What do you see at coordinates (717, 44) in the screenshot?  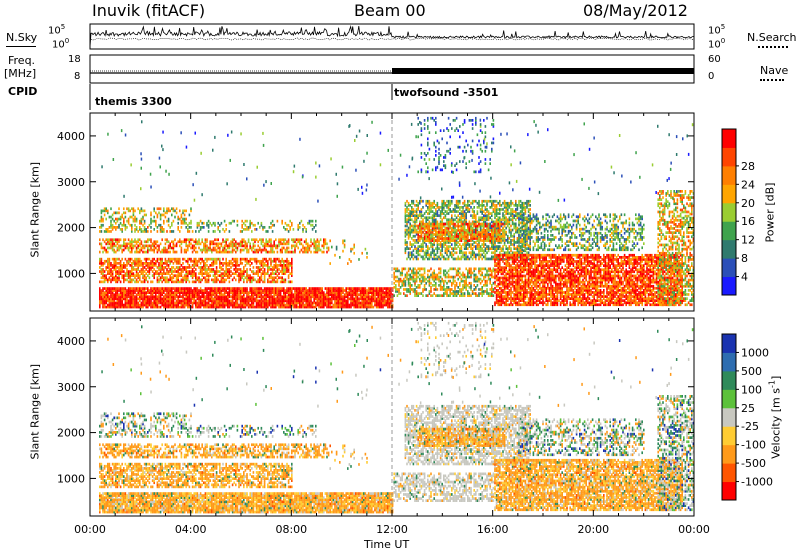 I see `nsearch-tick-bottom: 100` at bounding box center [717, 44].